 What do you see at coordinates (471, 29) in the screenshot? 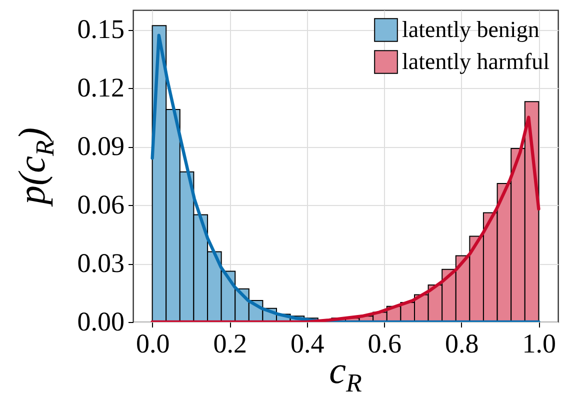
I see `legend-label: latently benign` at bounding box center [471, 29].